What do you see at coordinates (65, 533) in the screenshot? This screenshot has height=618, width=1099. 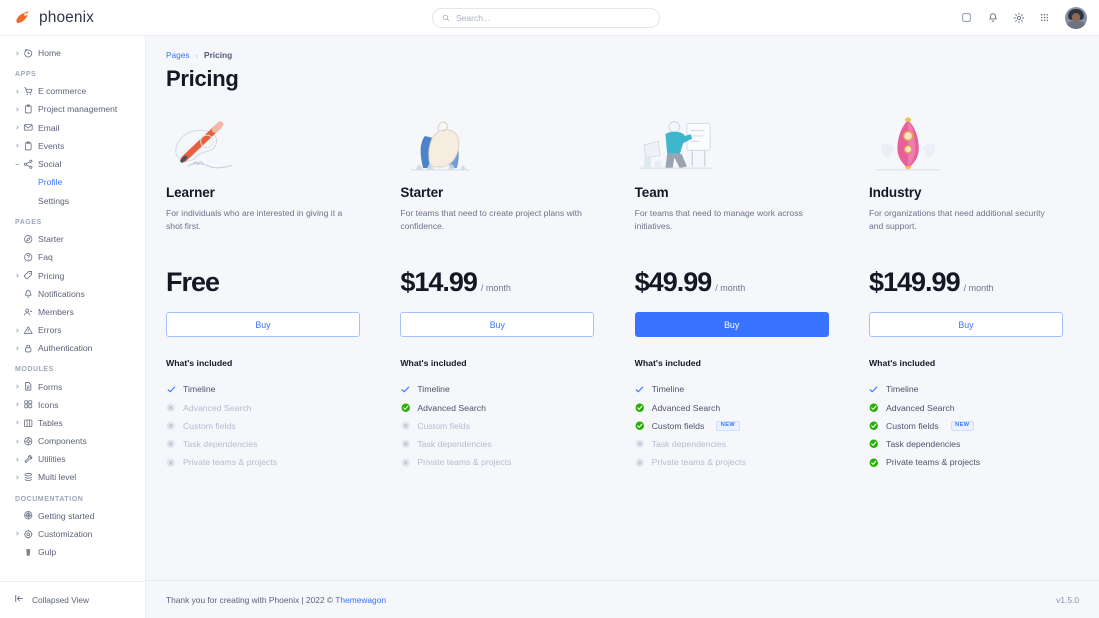 I see `sidebar-item-label: Customization` at bounding box center [65, 533].